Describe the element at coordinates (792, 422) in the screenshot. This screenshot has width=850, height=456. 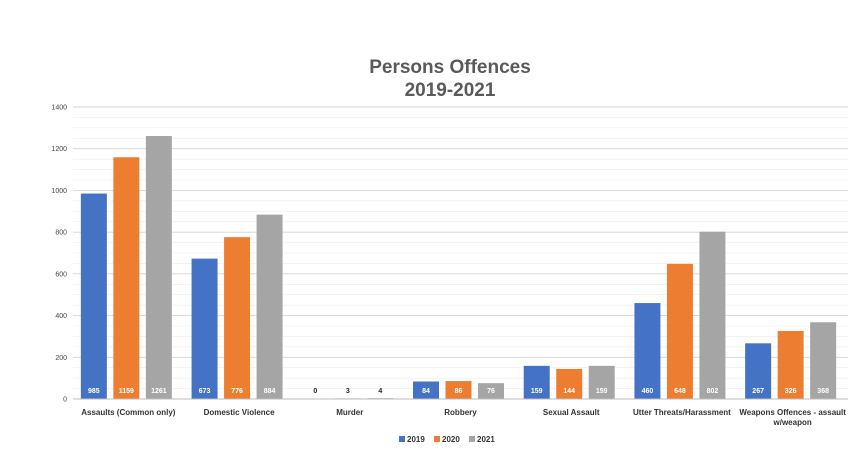
I see `category-label: w/weapon` at that location.